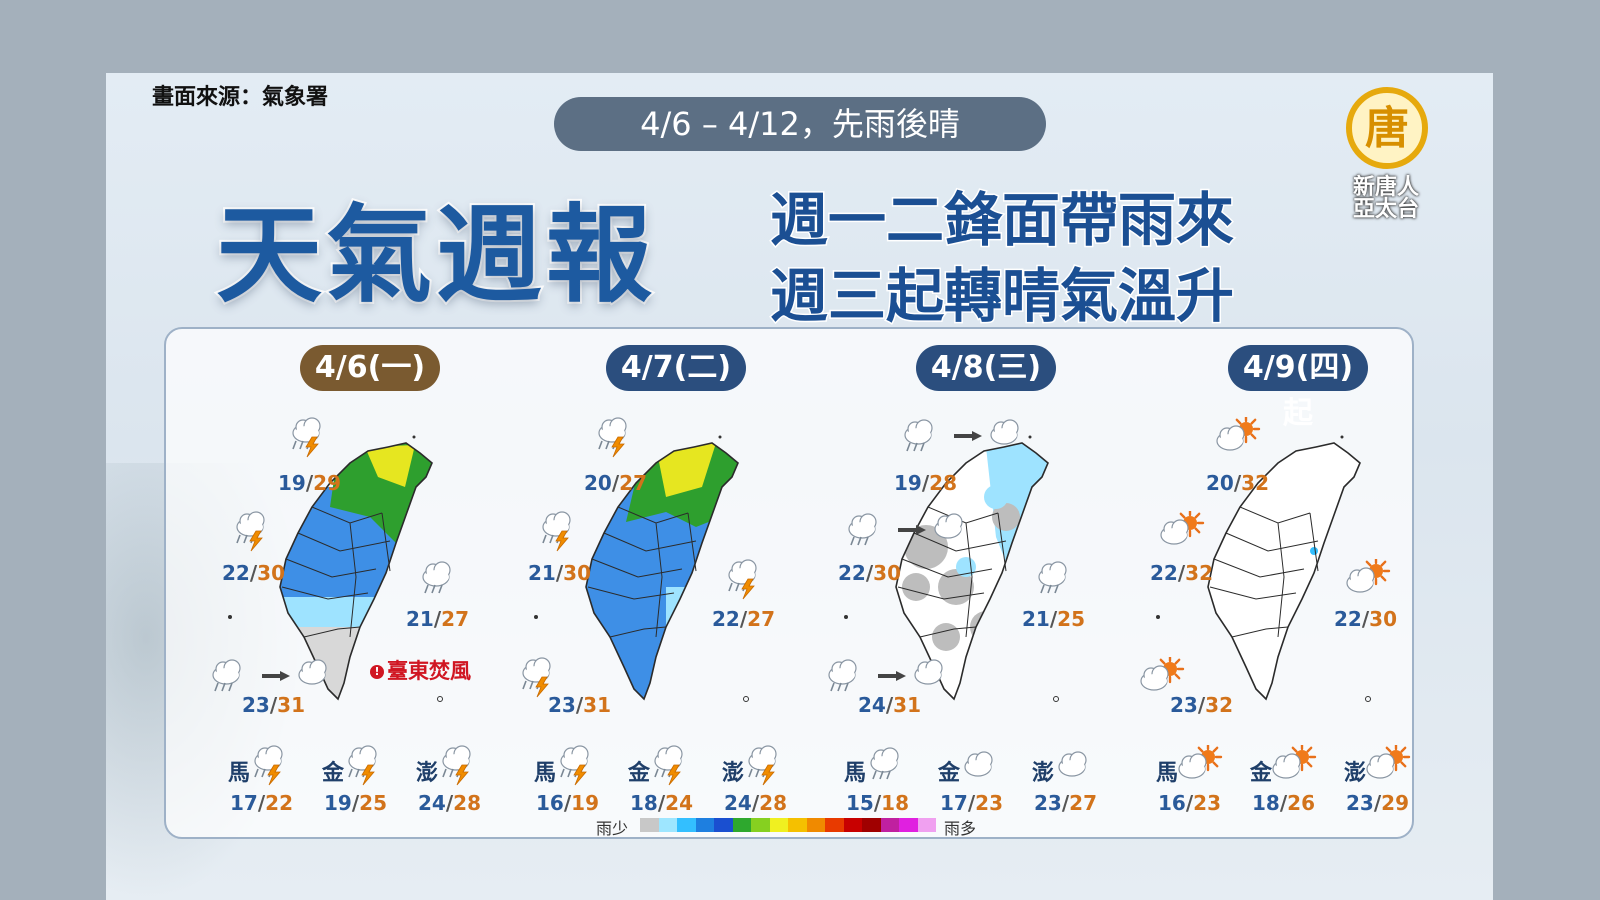 The height and width of the screenshot is (900, 1600). I want to click on legend-color-bar, so click(788, 825).